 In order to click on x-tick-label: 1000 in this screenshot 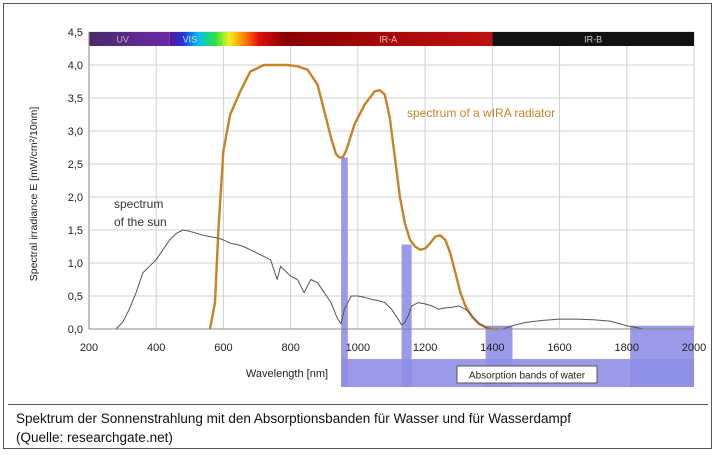, I will do `click(358, 348)`.